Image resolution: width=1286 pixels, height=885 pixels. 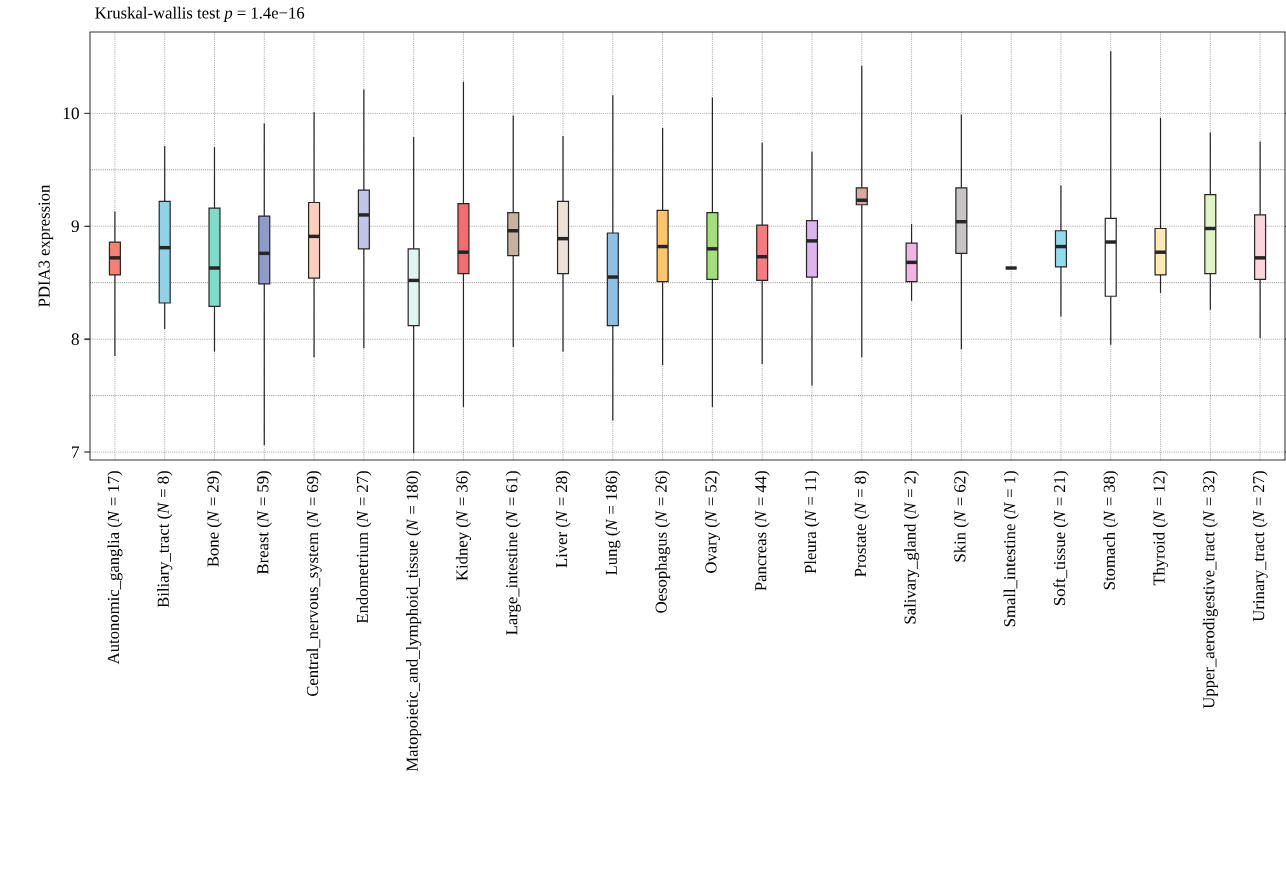 I want to click on x-tick-label: Oesophagus (N = 26), so click(x=663, y=542).